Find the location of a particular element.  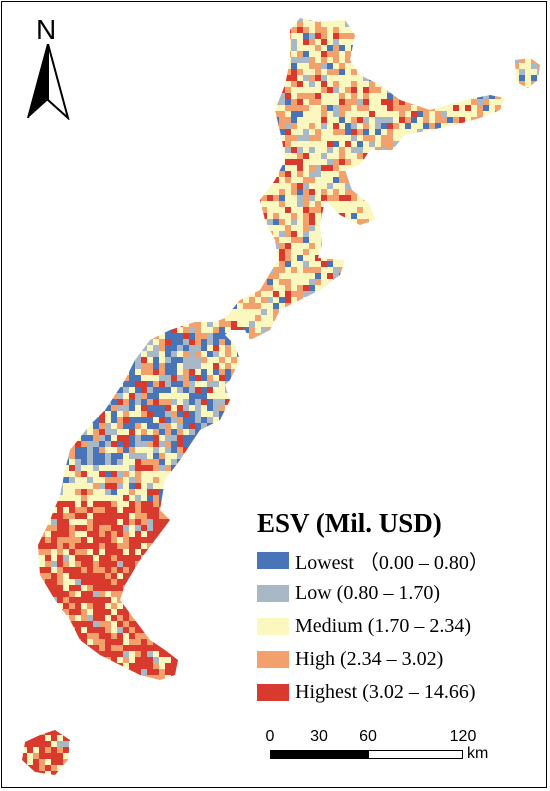

scale-unit: km is located at coordinates (478, 753).